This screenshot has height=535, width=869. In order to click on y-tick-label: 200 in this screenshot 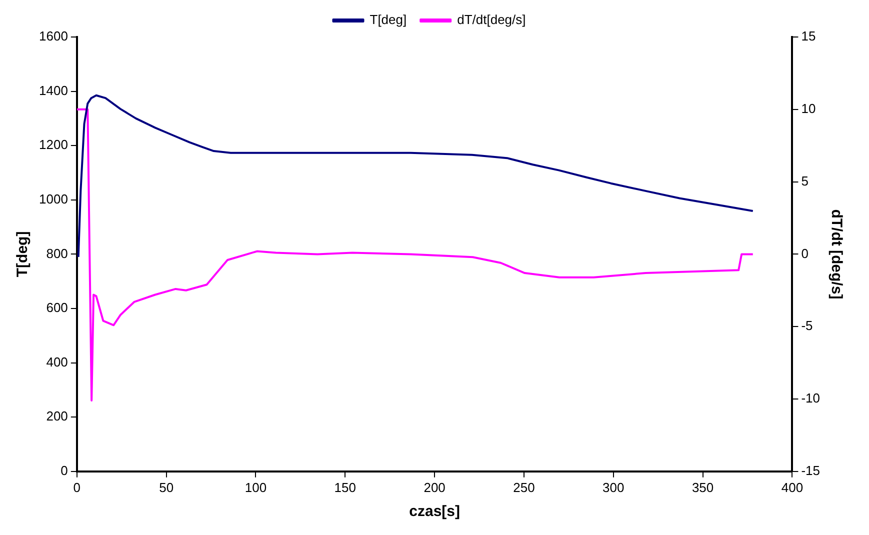, I will do `click(57, 416)`.